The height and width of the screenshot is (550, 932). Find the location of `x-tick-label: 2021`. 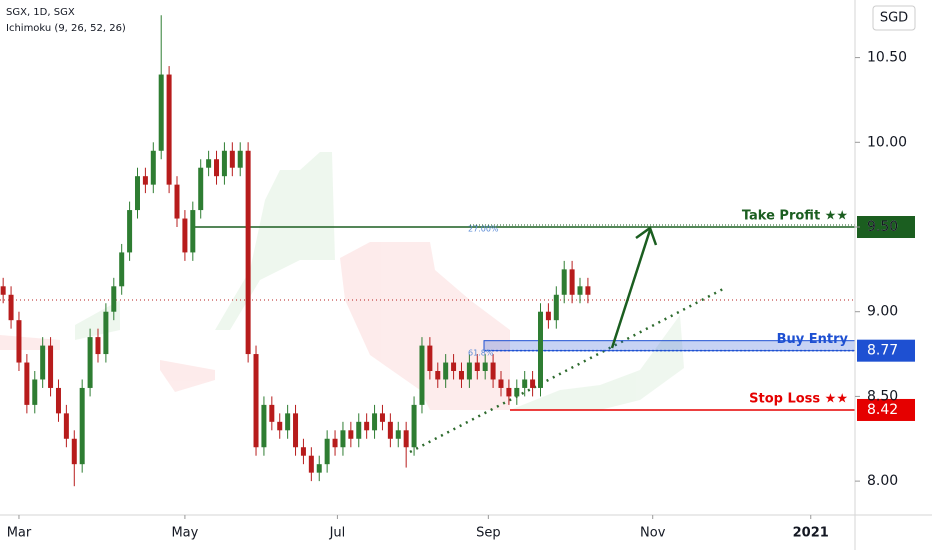

x-tick-label: 2021 is located at coordinates (811, 533).